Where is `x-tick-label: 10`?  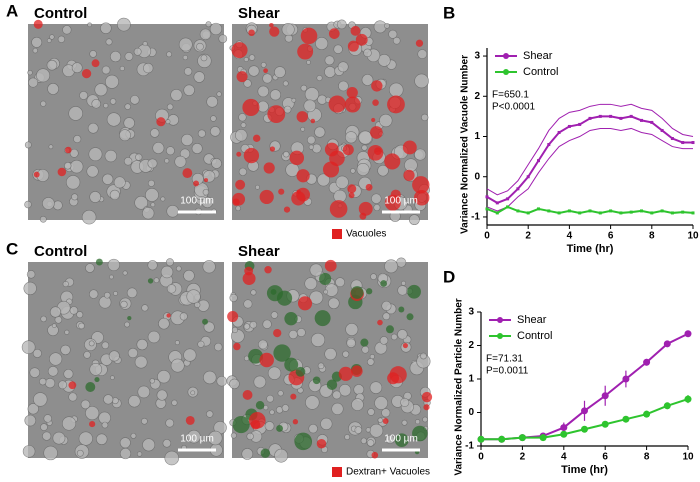
x-tick-label: 10 is located at coordinates (688, 457).